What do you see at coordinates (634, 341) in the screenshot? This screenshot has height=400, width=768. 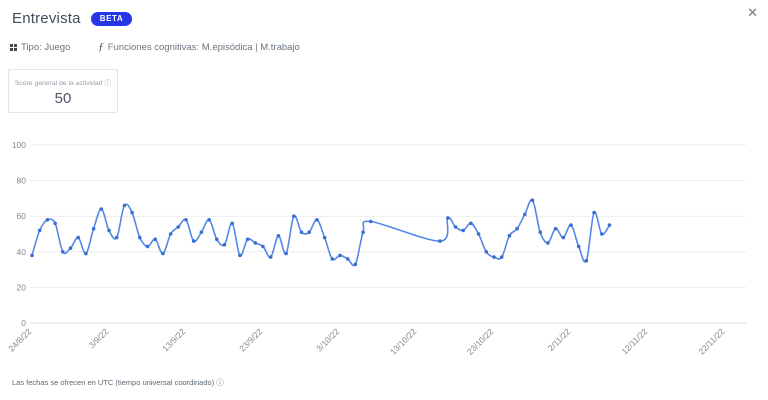 I see `x-tick-label: 12/11/22` at bounding box center [634, 341].